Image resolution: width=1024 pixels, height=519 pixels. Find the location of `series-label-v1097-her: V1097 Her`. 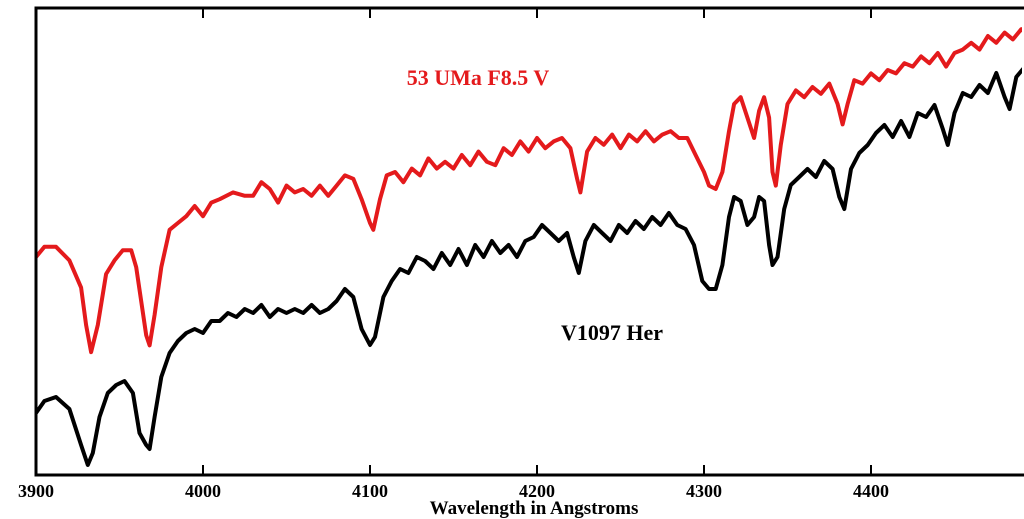

series-label-v1097-her: V1097 Her is located at coordinates (612, 332).